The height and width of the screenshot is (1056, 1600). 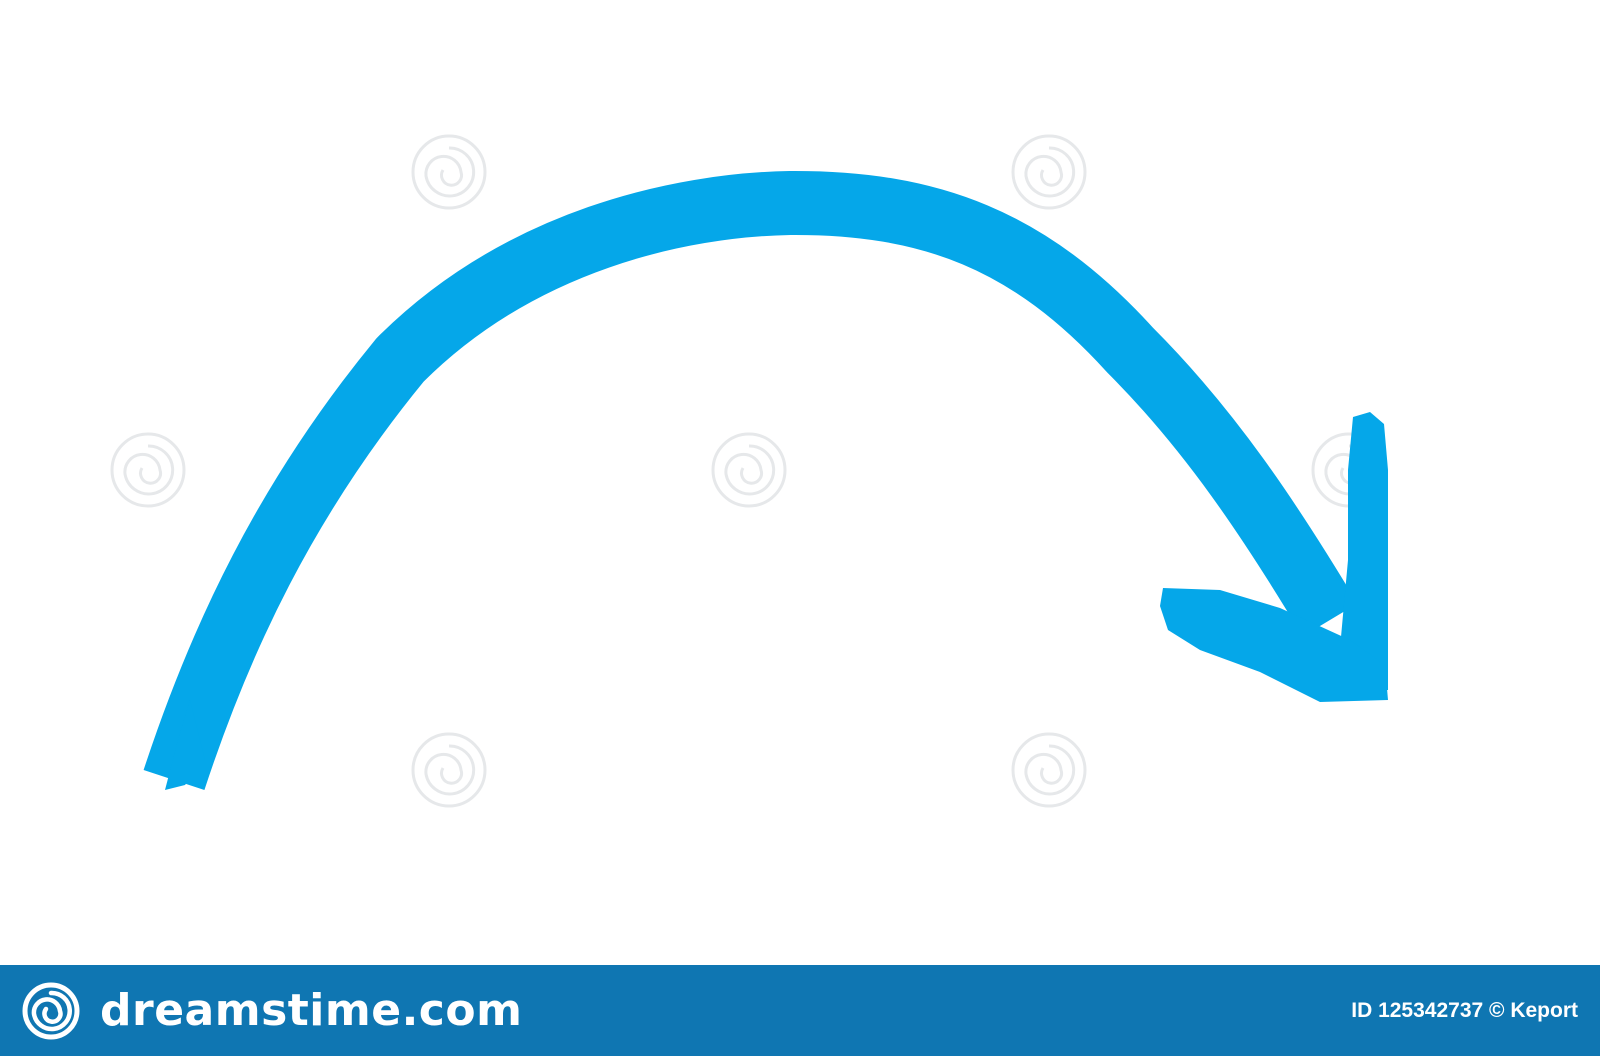 I want to click on brand: dreamstime.com, so click(x=271, y=1011).